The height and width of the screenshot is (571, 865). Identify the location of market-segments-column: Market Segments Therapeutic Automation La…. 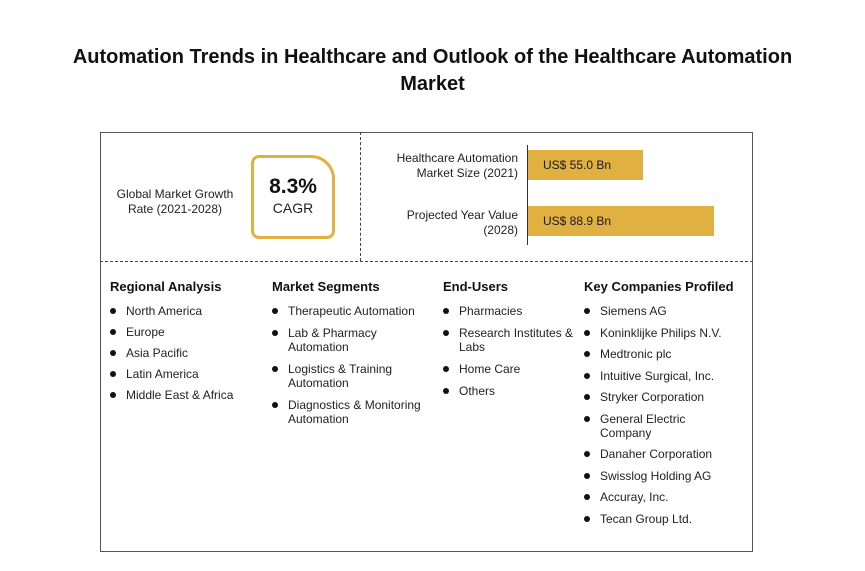
(352, 356).